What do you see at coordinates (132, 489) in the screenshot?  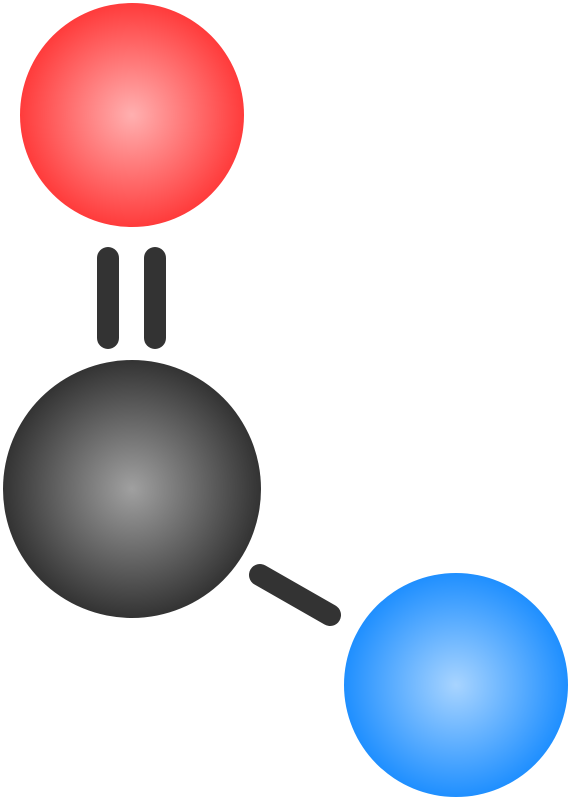 I see `carbon-atom` at bounding box center [132, 489].